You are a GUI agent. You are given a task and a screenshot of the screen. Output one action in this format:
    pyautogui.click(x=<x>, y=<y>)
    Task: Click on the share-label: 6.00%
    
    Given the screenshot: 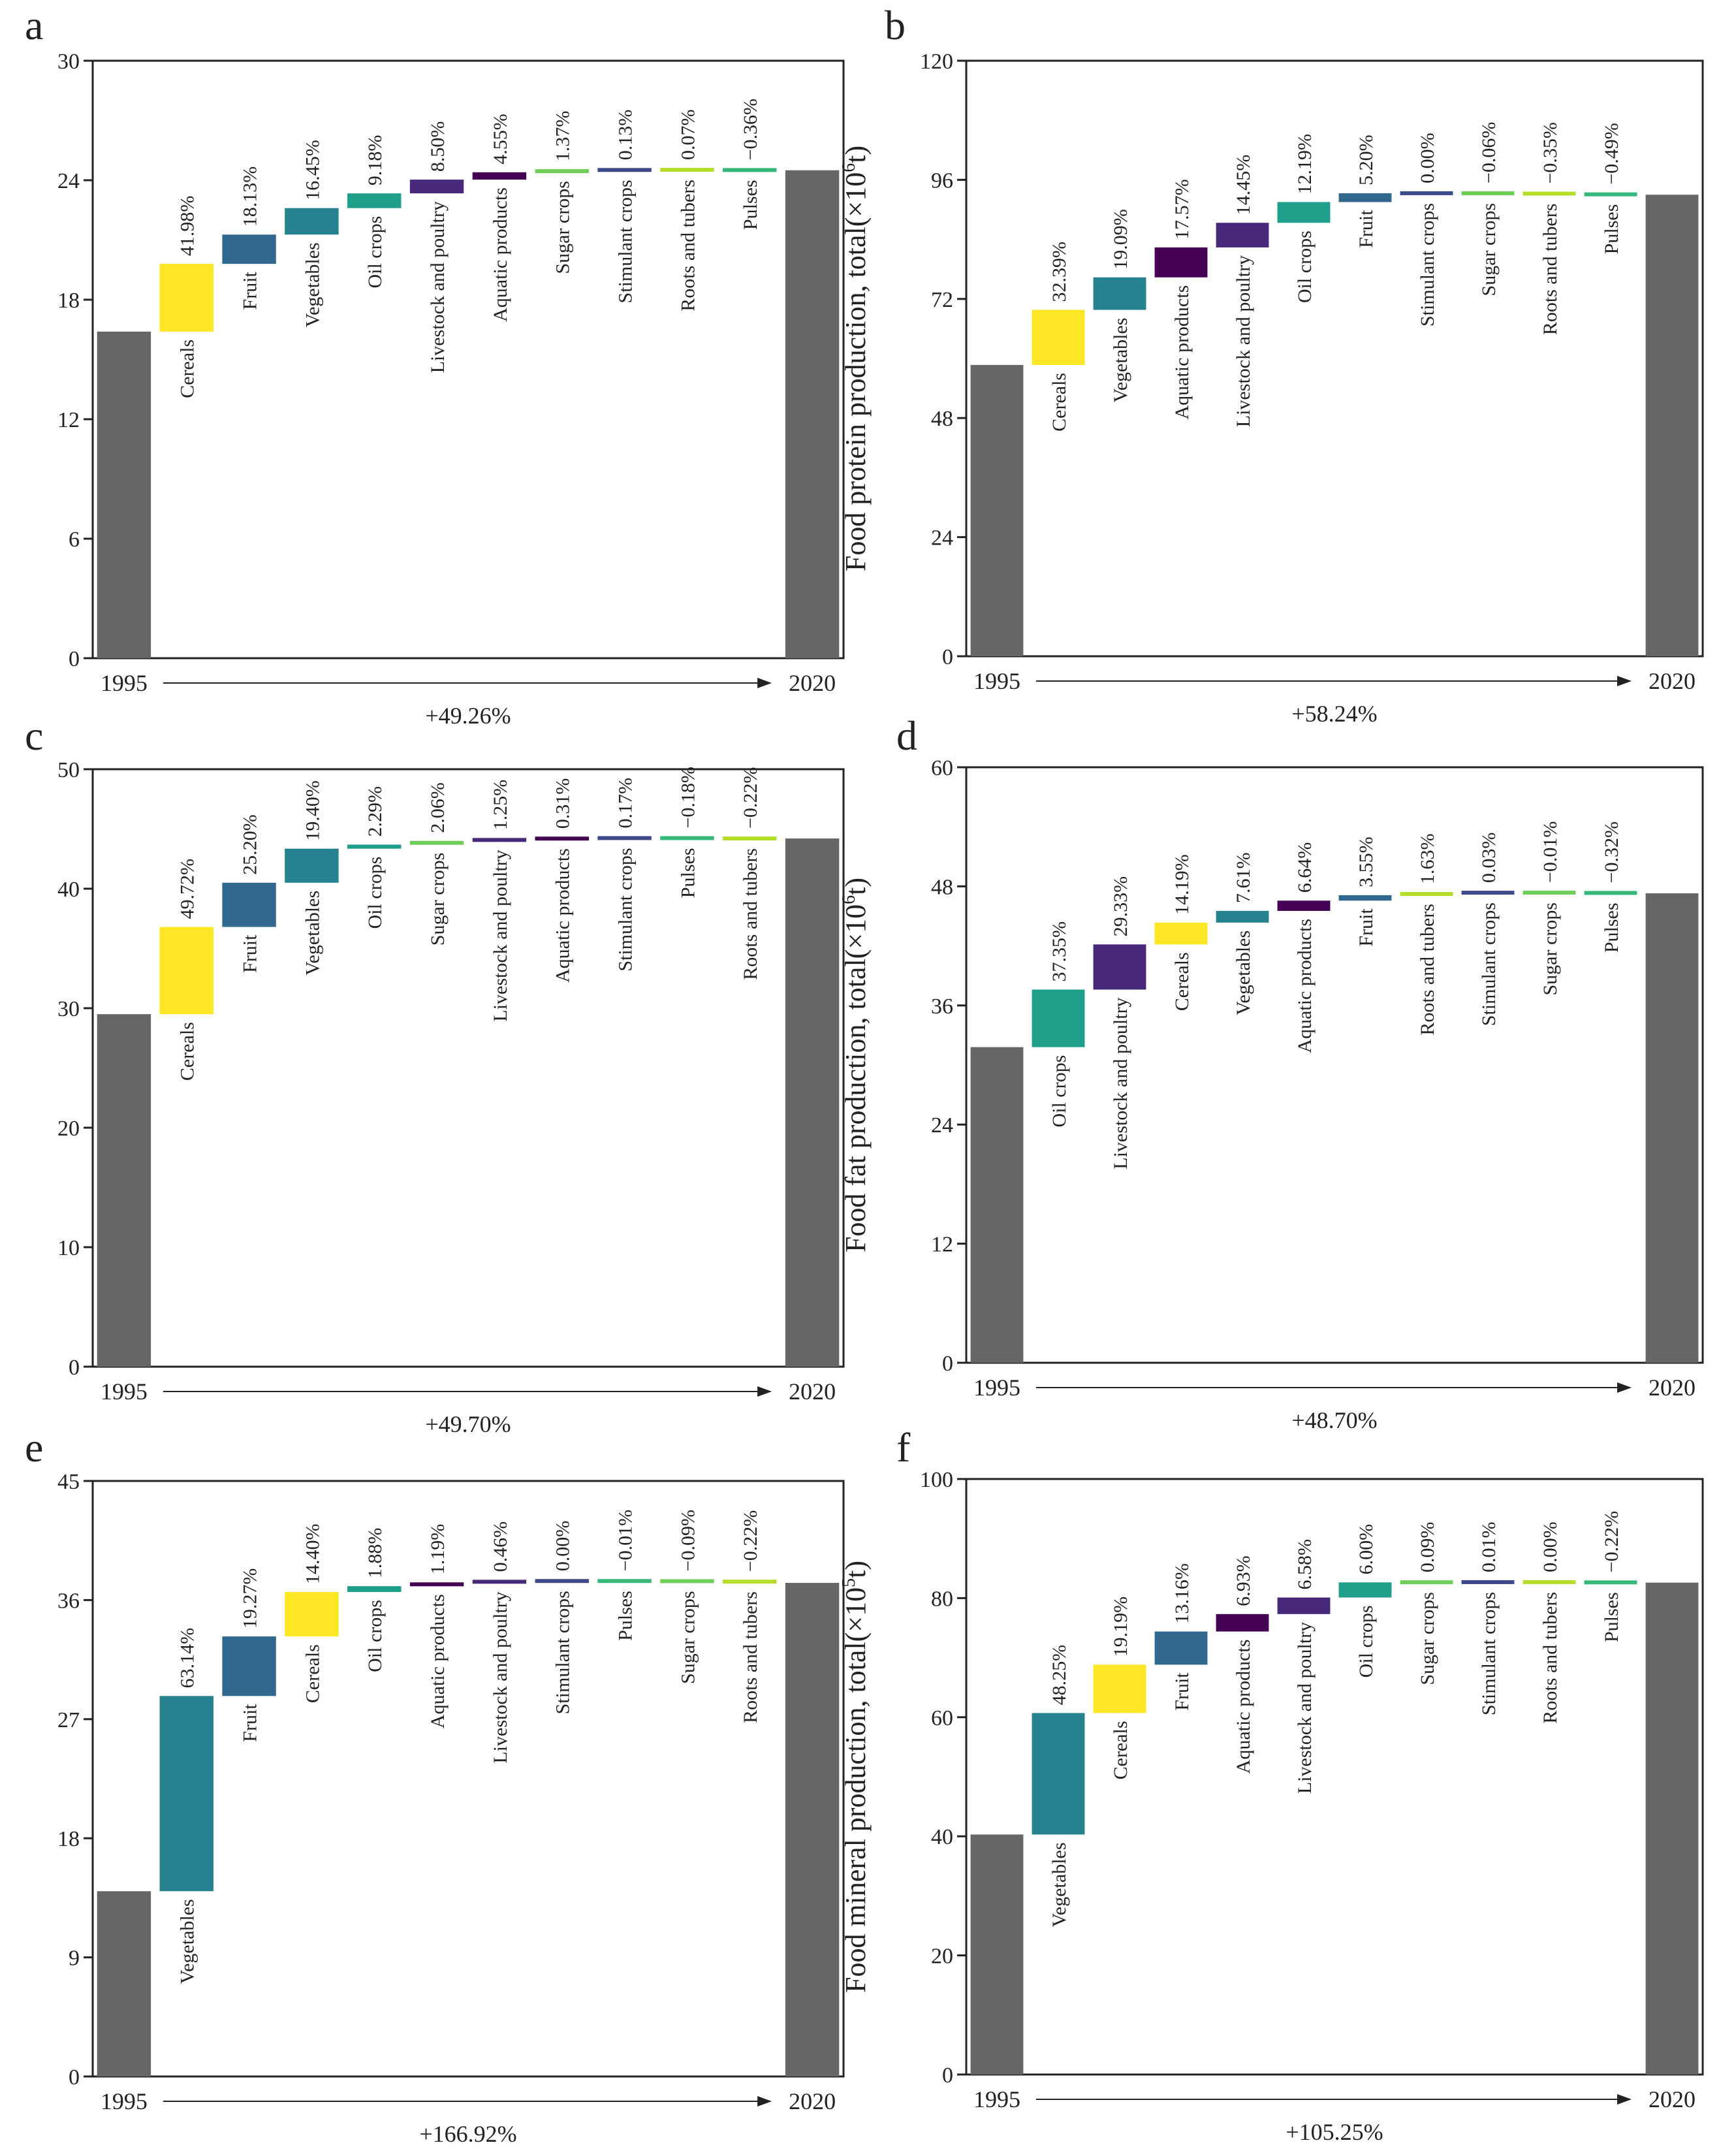 What is the action you would take?
    pyautogui.click(x=1366, y=1550)
    